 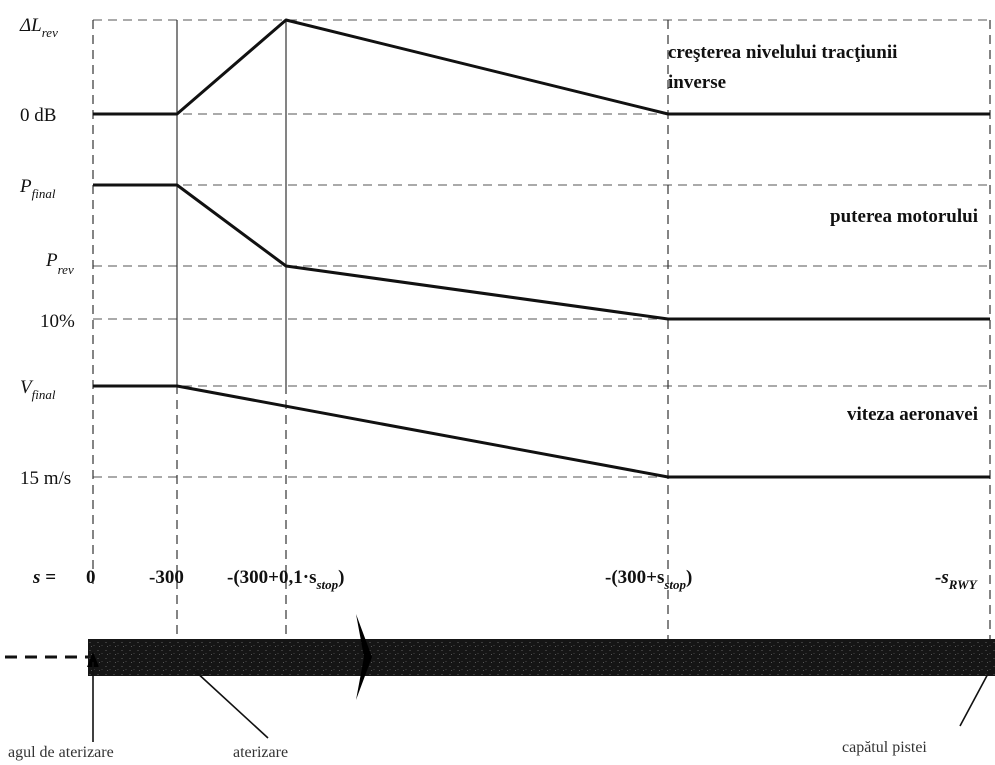 I want to click on panel-title-thrust-line1: creşterea nivelului tracţiunii, so click(x=782, y=52).